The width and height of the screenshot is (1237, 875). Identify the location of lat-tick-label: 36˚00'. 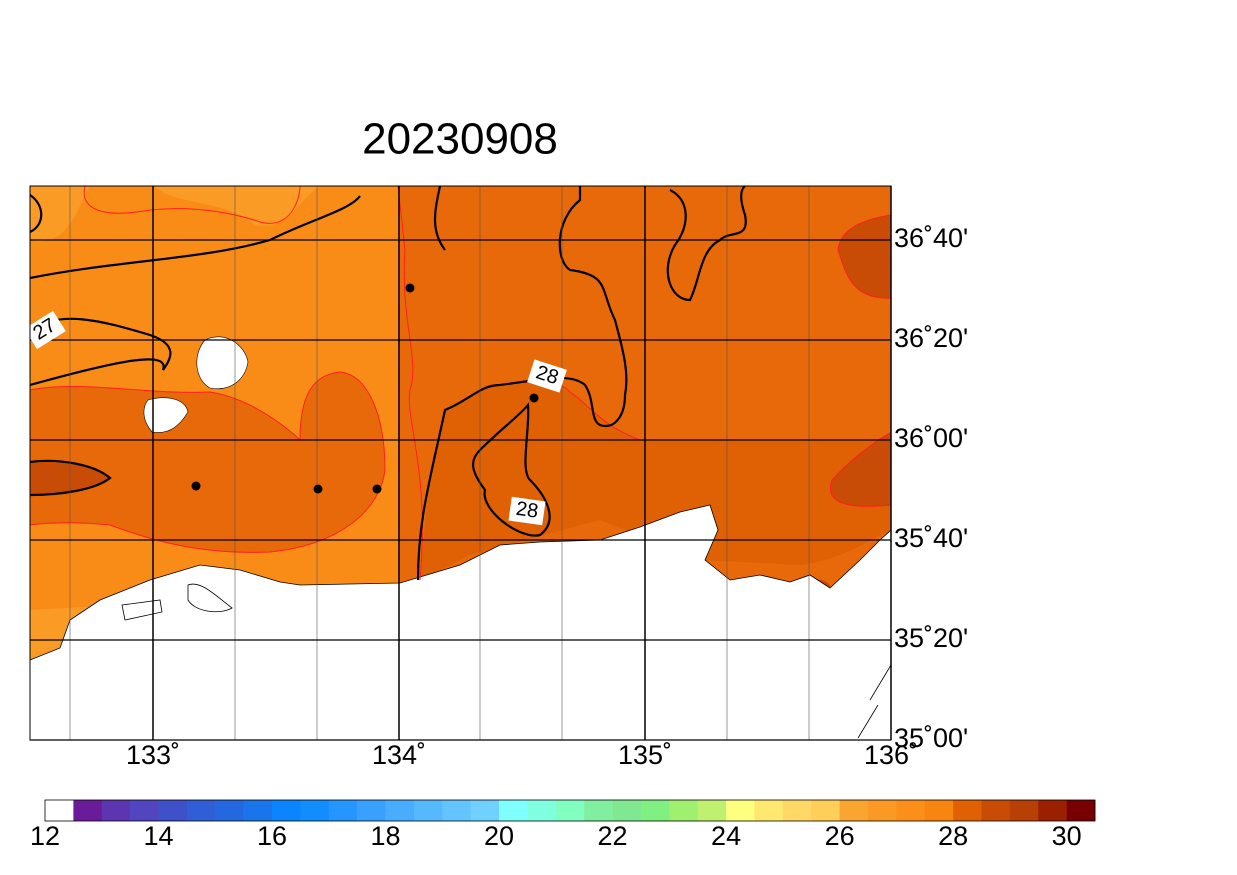
(931, 438).